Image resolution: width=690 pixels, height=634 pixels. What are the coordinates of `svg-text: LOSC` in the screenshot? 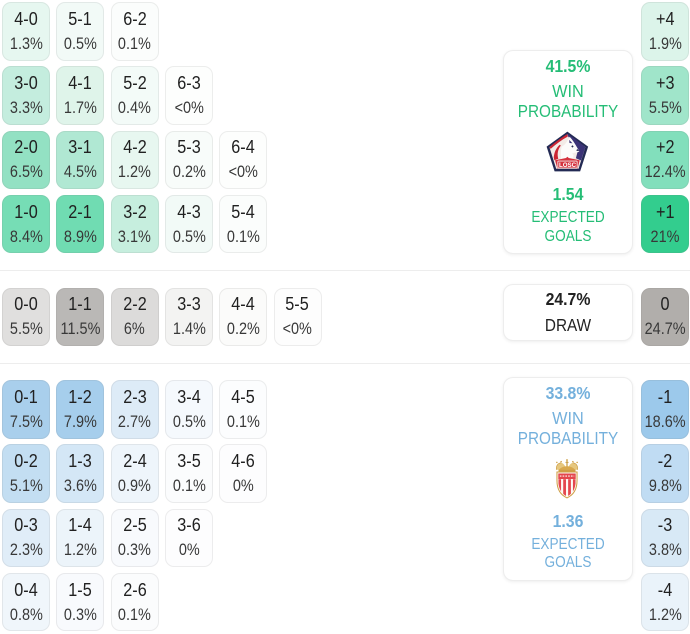 It's located at (568, 165).